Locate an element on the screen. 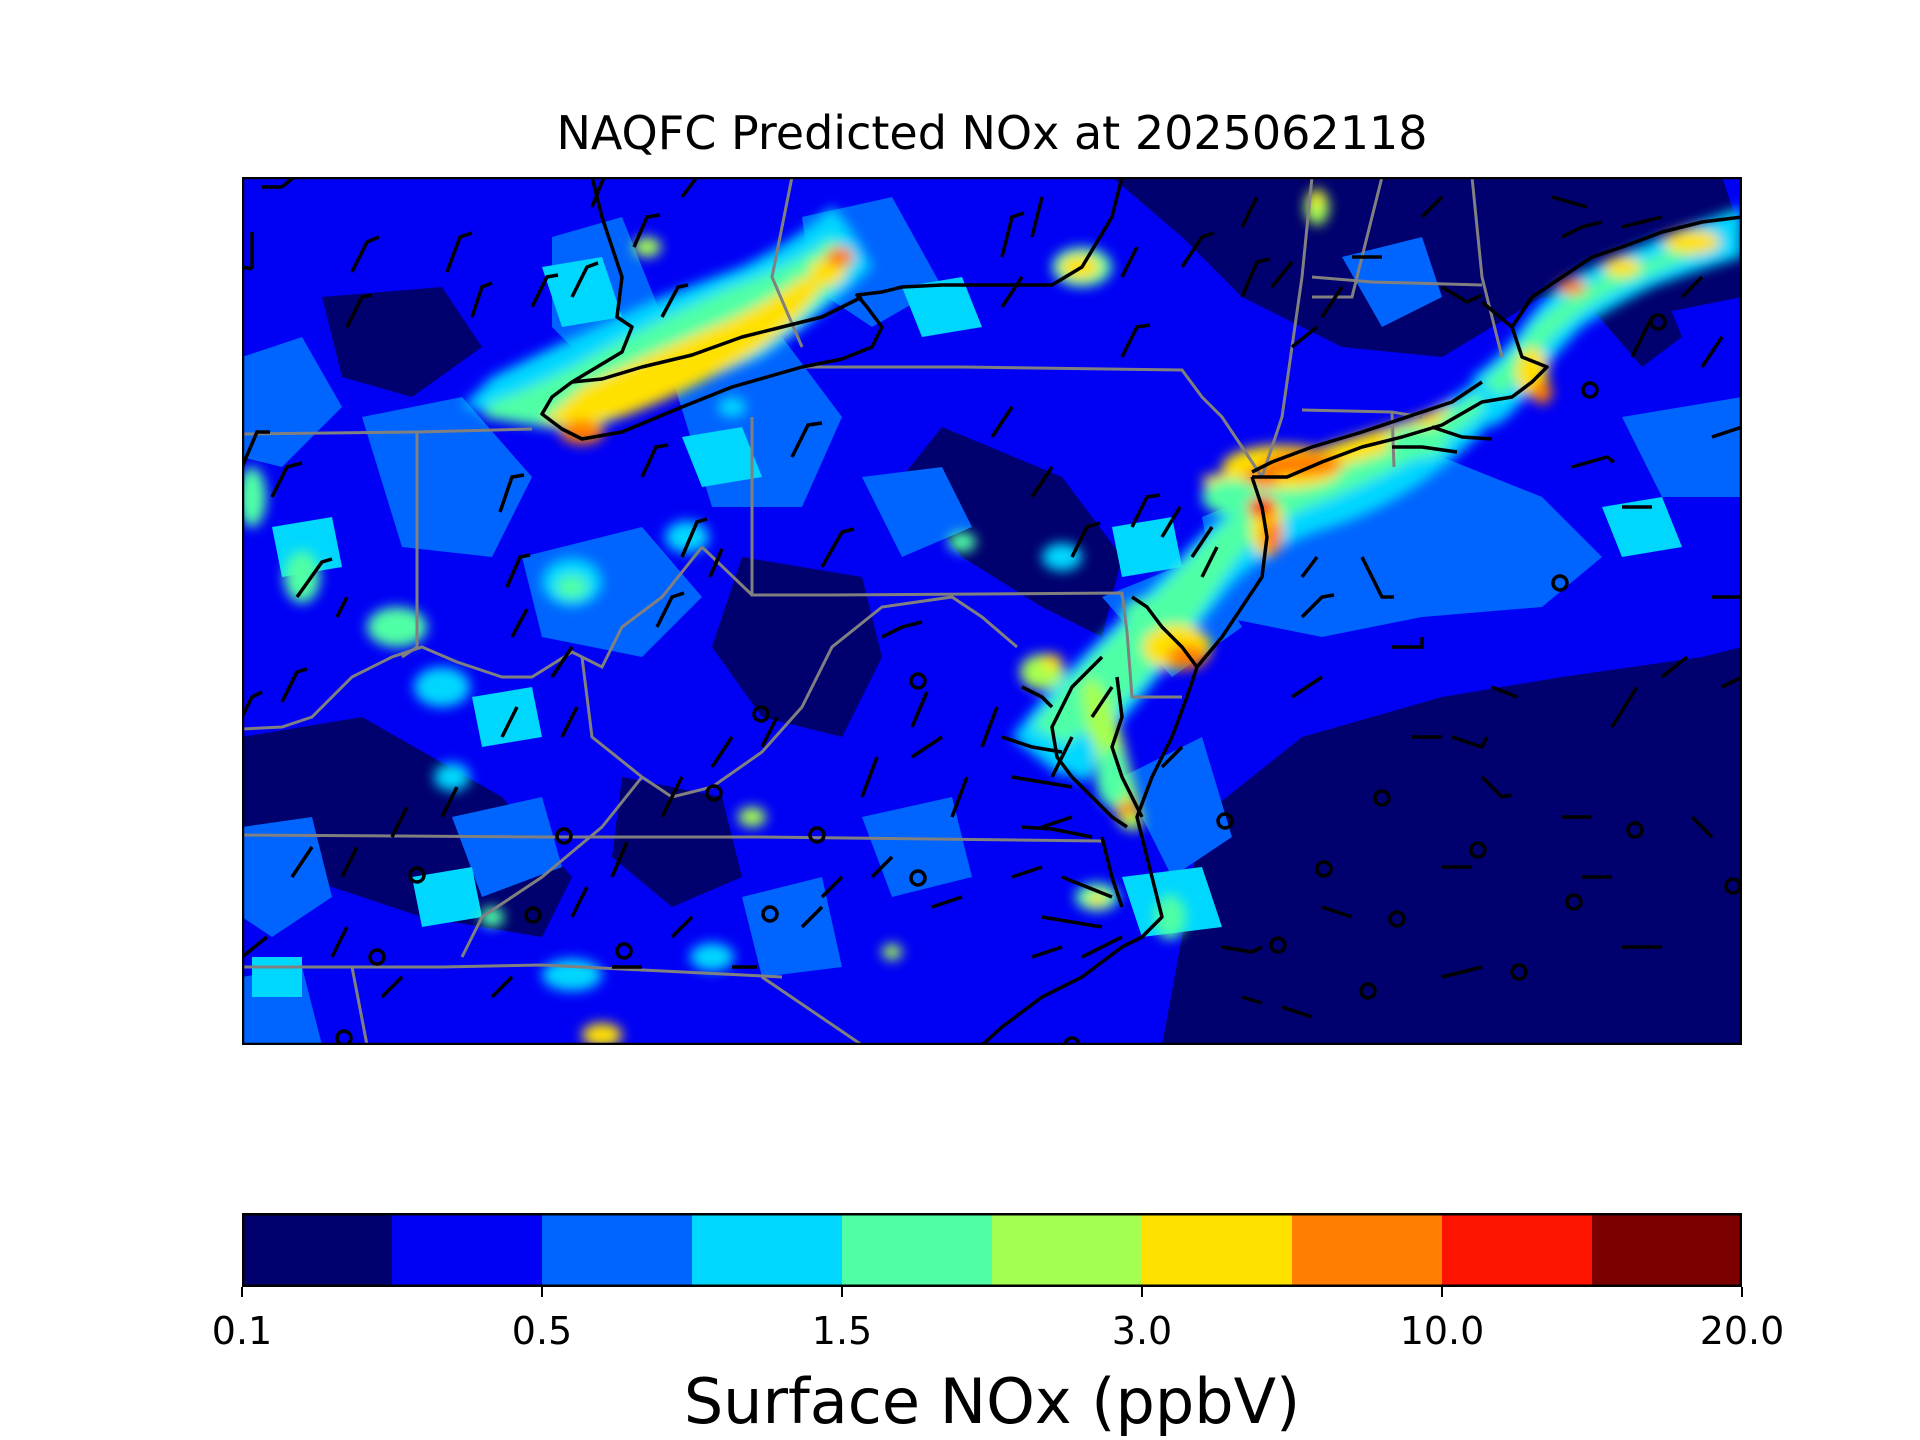 The image size is (1920, 1440). colorbar-tick-label: 0.5 is located at coordinates (542, 1331).